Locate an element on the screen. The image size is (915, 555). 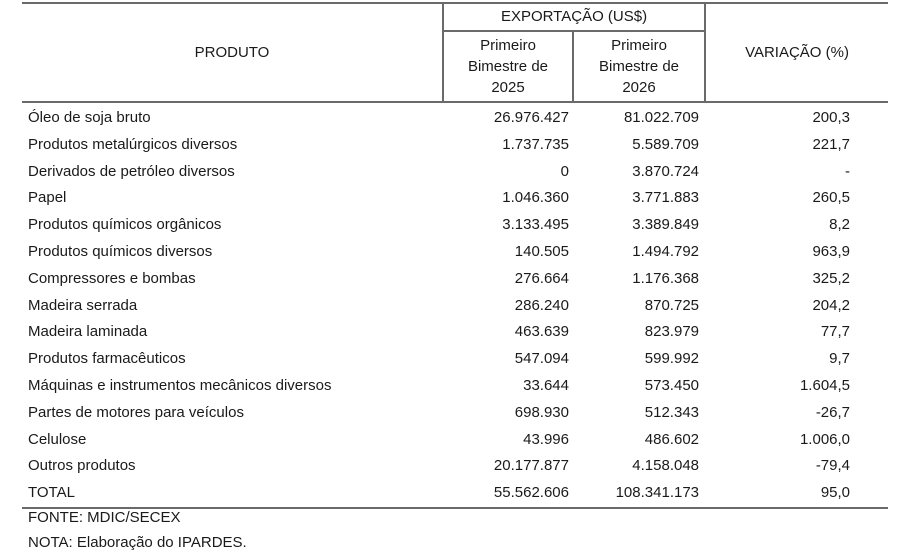
table-row: Madeira serrada 286.240 870.725 204,2 is located at coordinates (439, 305).